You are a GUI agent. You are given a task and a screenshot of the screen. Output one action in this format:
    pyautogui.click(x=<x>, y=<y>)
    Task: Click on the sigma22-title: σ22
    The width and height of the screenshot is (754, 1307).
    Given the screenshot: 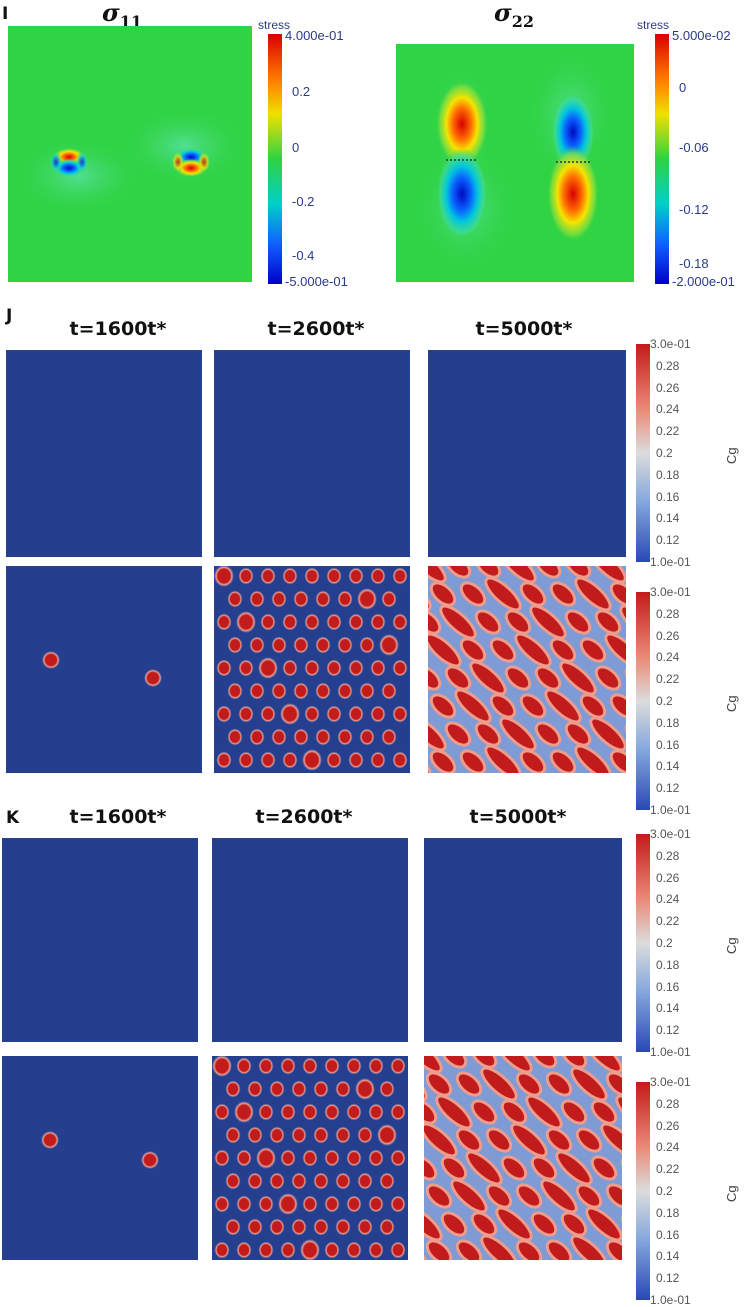 What is the action you would take?
    pyautogui.click(x=514, y=15)
    